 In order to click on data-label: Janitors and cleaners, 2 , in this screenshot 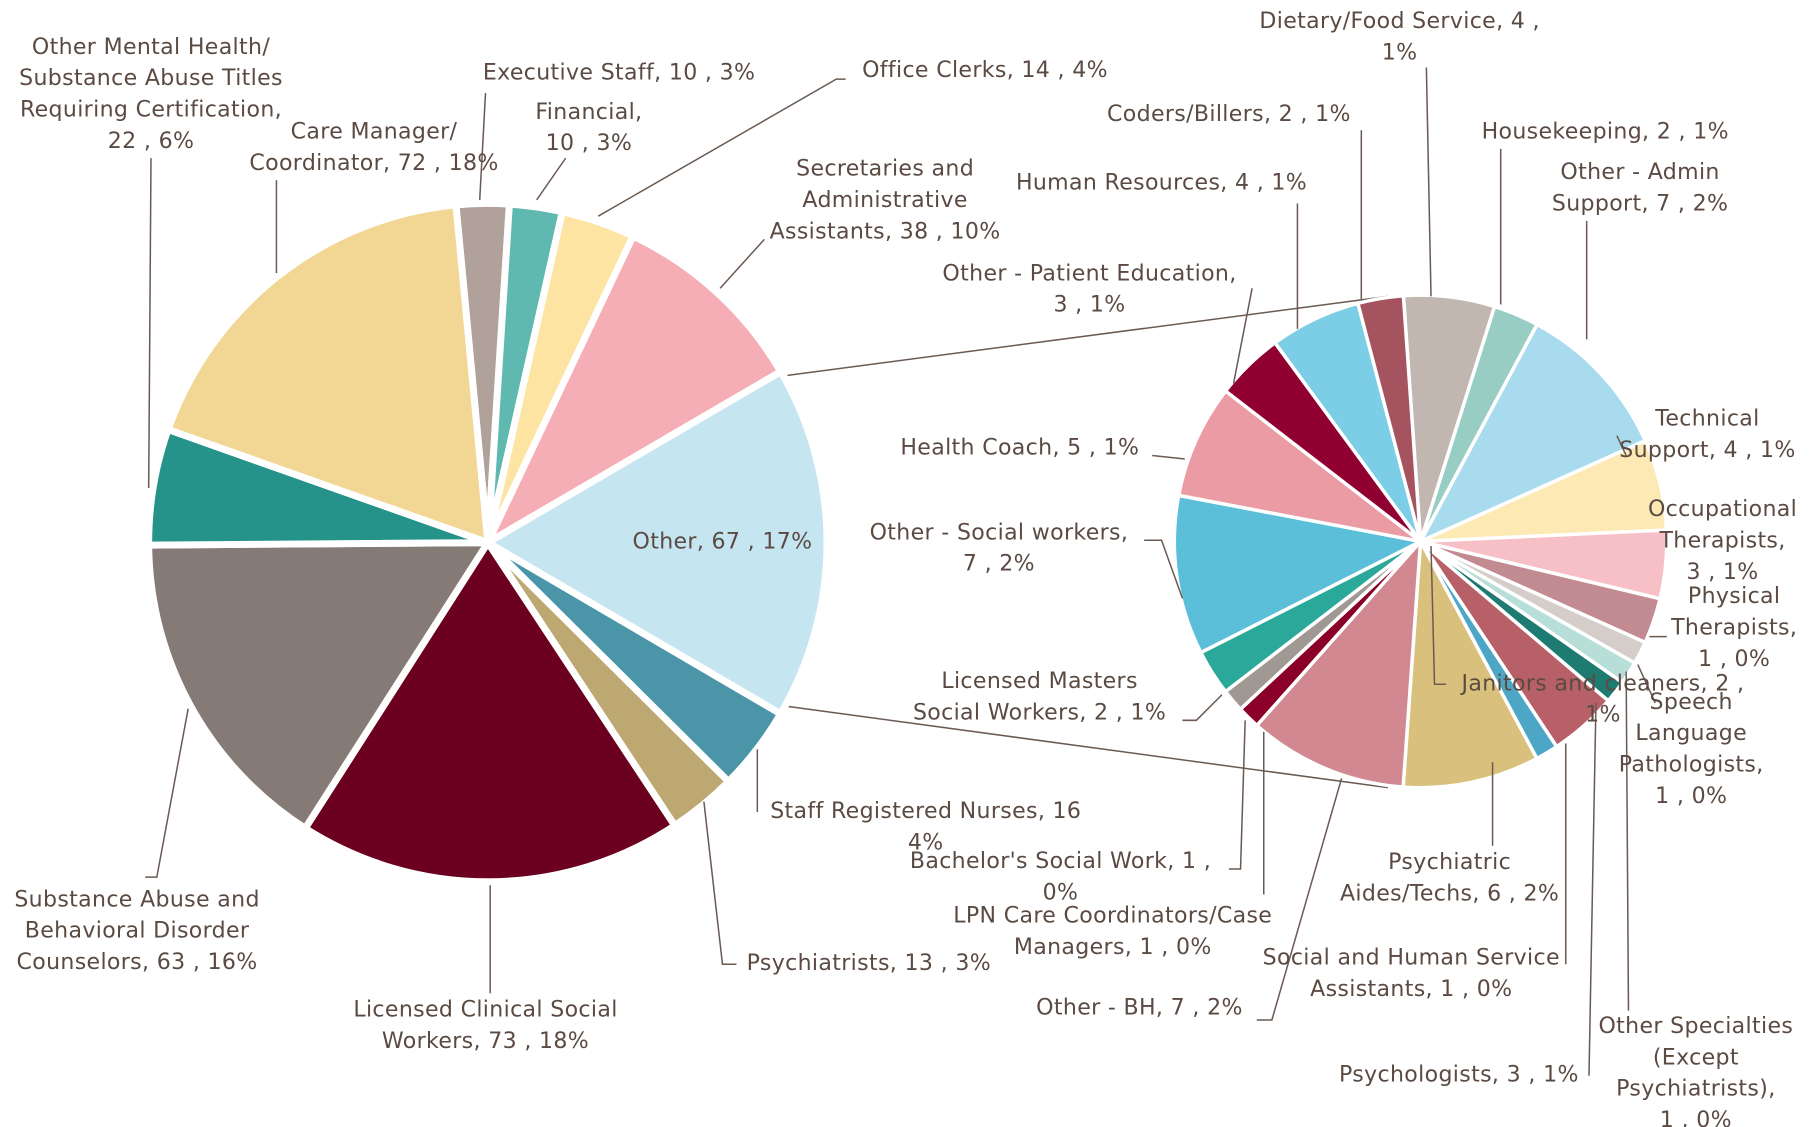, I will do `click(1602, 683)`.